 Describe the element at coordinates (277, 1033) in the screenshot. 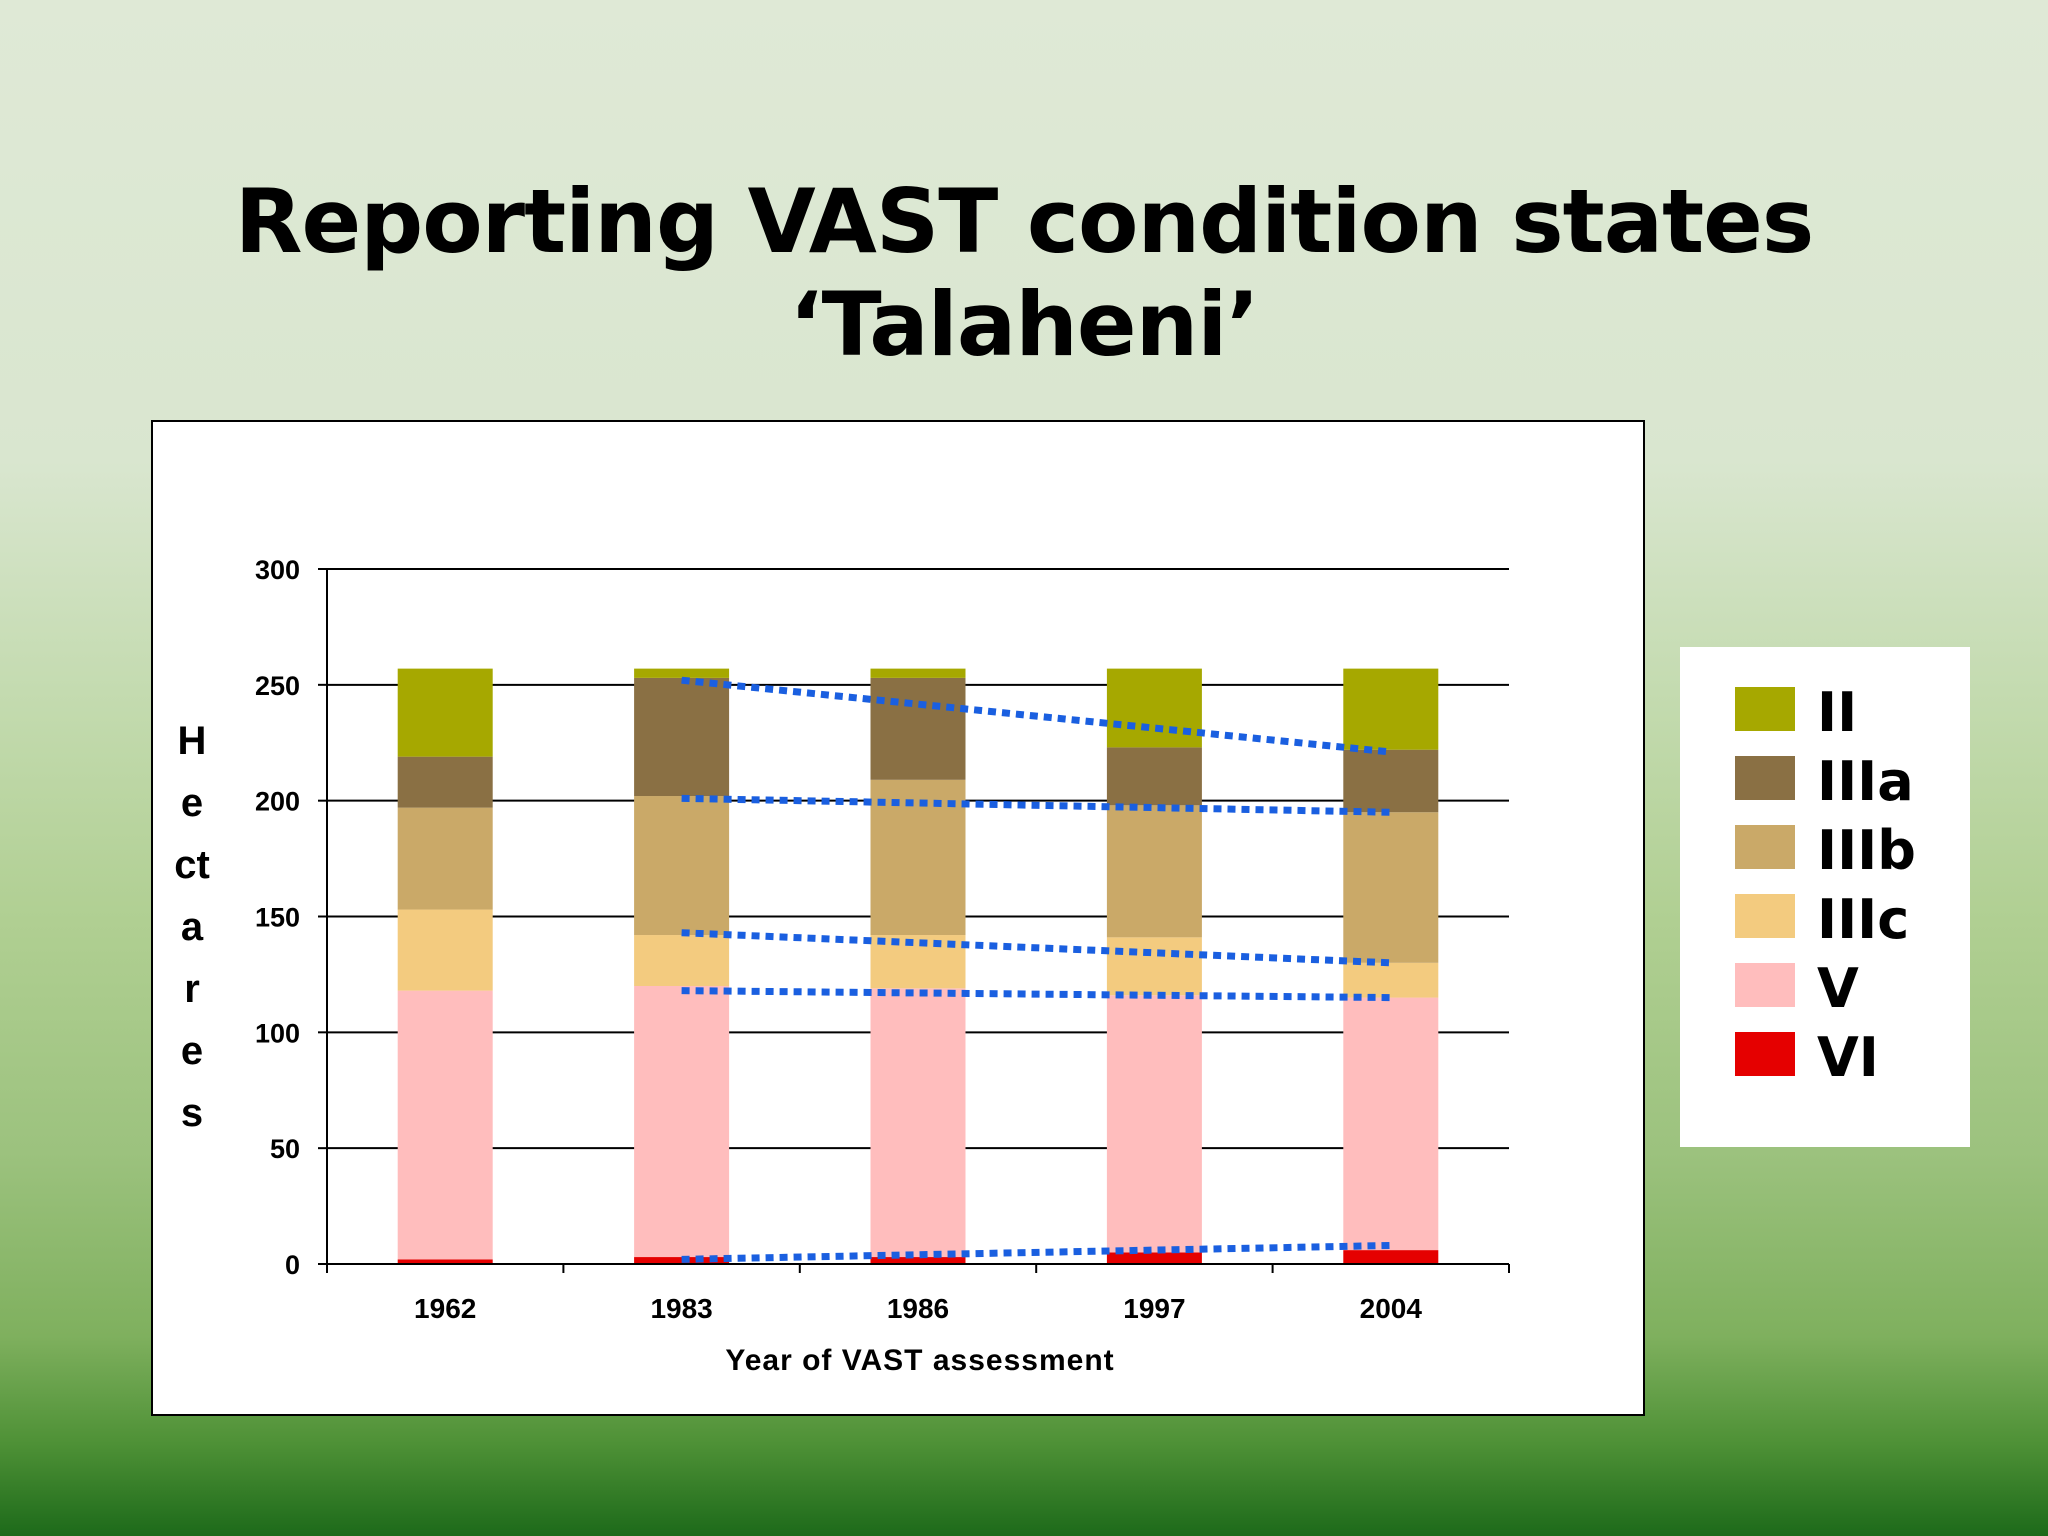

I see `y-tick-label: 100` at that location.